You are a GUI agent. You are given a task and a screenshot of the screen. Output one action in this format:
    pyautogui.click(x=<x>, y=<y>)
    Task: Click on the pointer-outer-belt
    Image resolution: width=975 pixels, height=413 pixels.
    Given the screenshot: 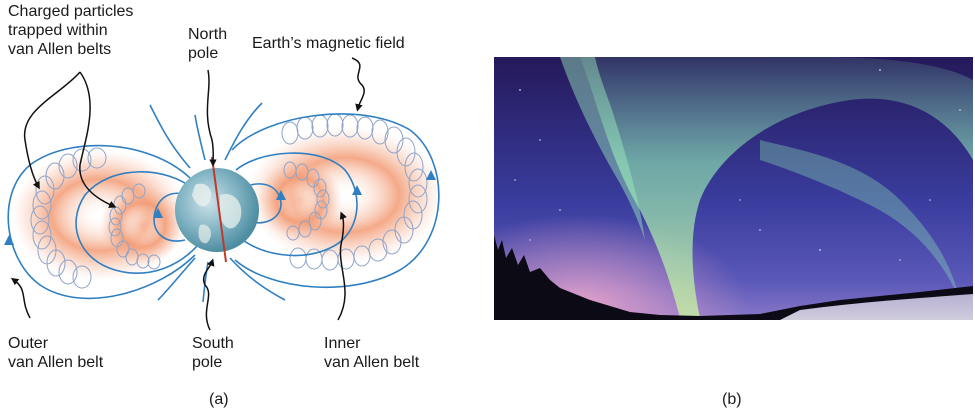 What is the action you would take?
    pyautogui.click(x=20, y=298)
    